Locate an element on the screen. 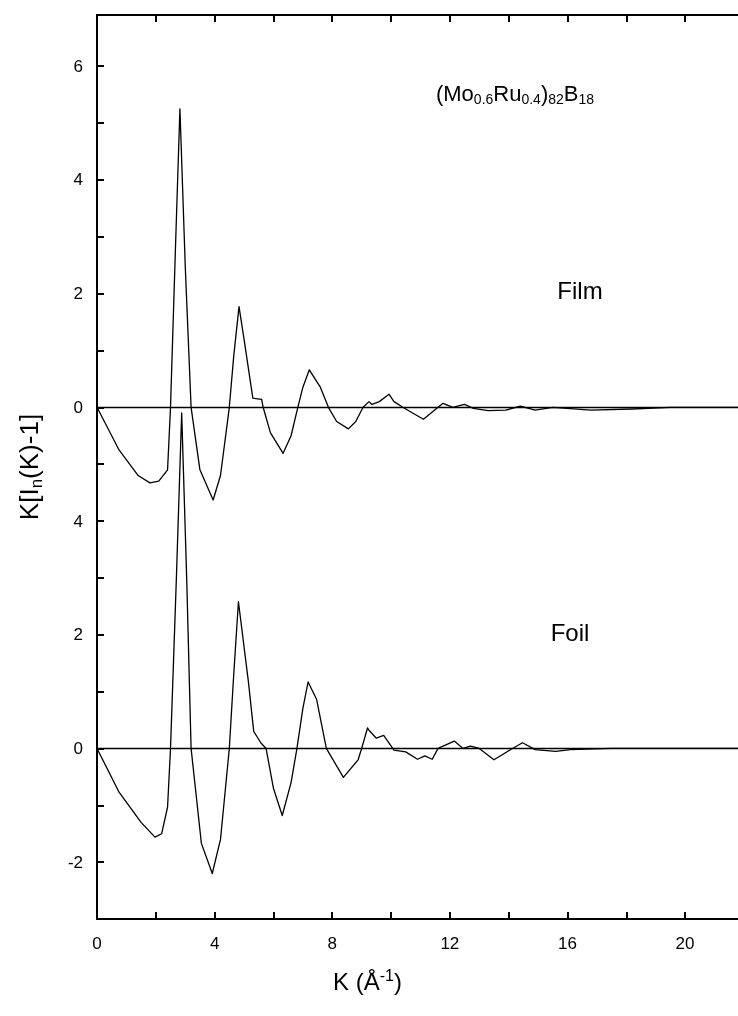 This screenshot has height=1016, width=738. x-tick-label: 8 is located at coordinates (332, 943).